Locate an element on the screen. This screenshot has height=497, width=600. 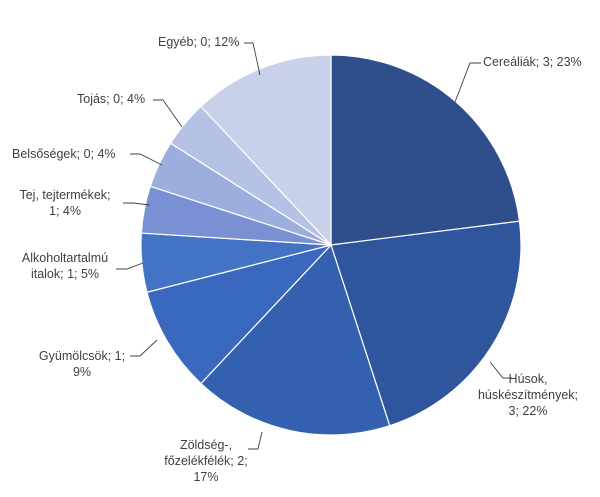
data-label: Cereáliák; 3; 23% is located at coordinates (532, 62).